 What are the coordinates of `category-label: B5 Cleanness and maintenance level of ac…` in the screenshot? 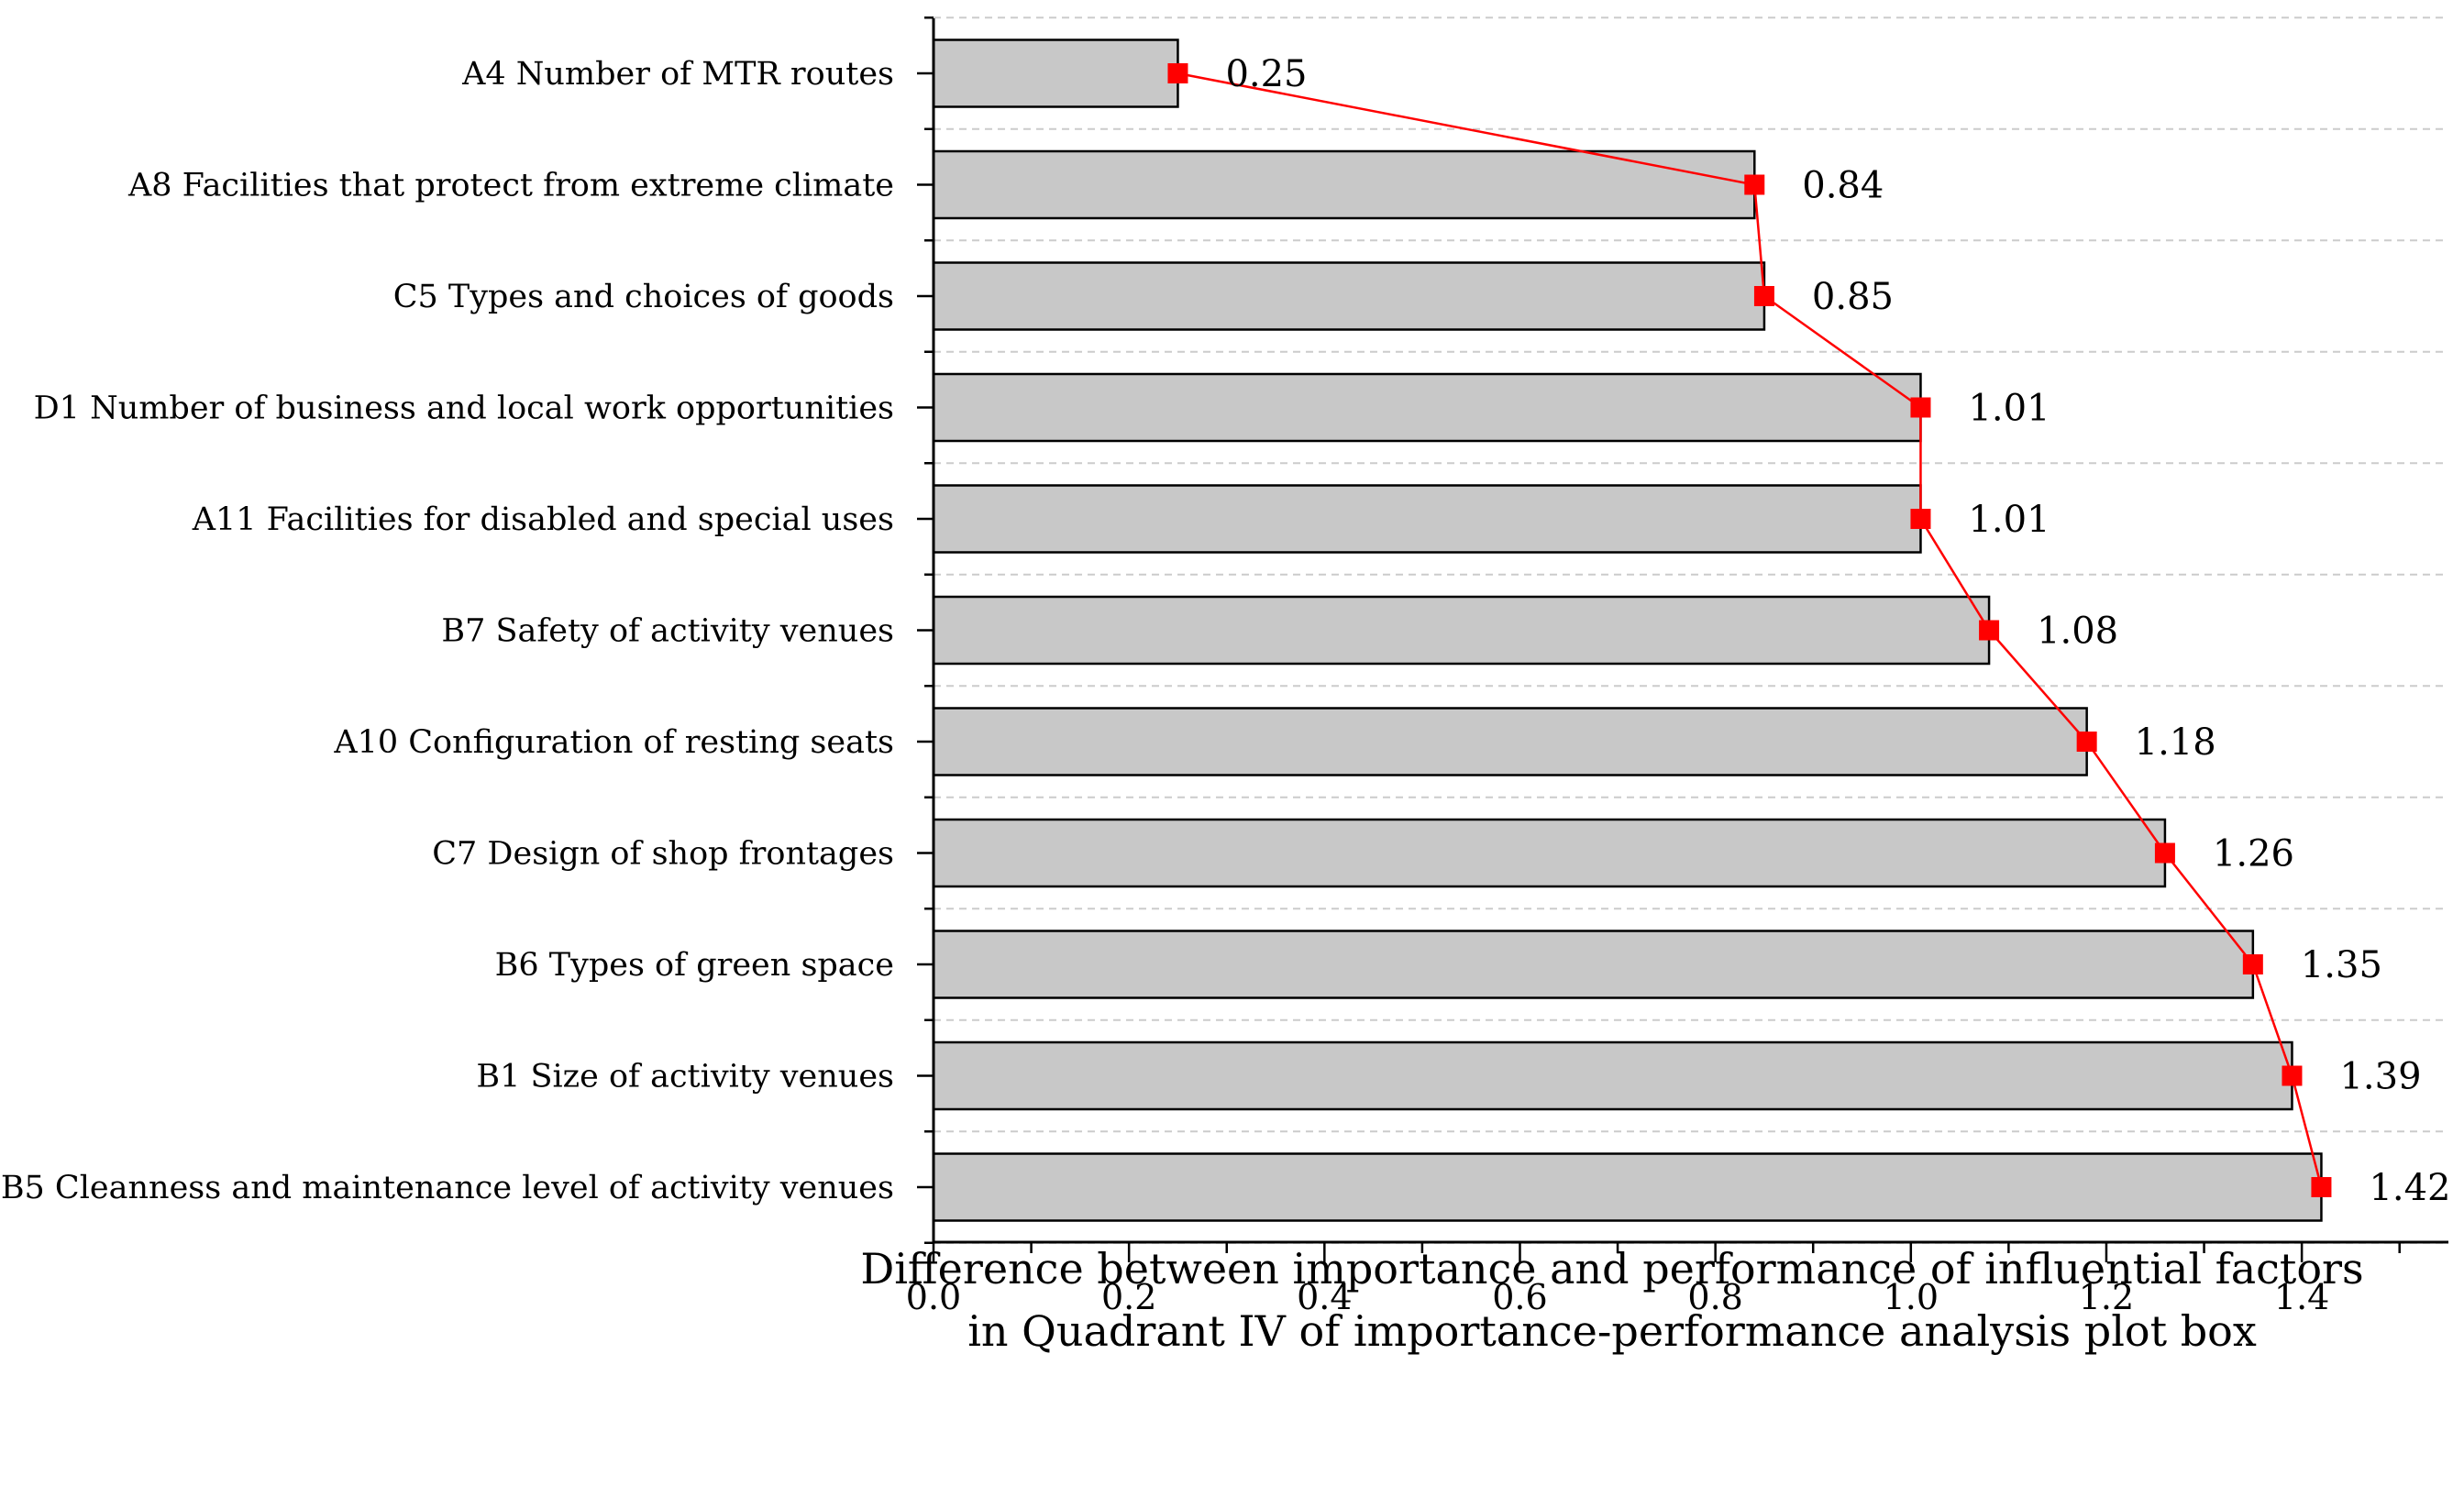 It's located at (447, 1188).